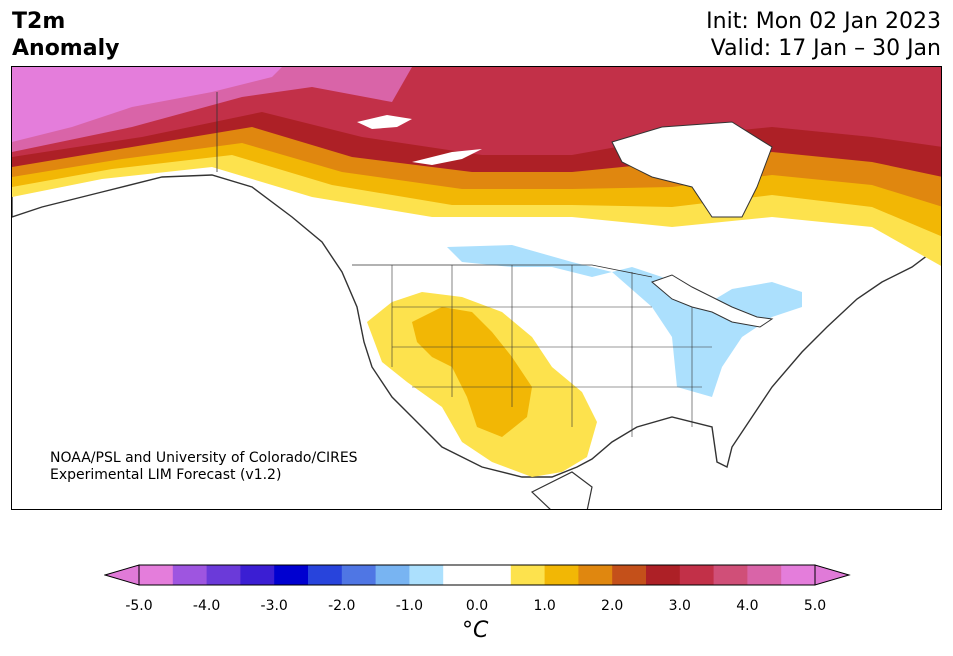 The width and height of the screenshot is (953, 656). Describe the element at coordinates (815, 606) in the screenshot. I see `colorbar-tick-label: 5.0` at that location.